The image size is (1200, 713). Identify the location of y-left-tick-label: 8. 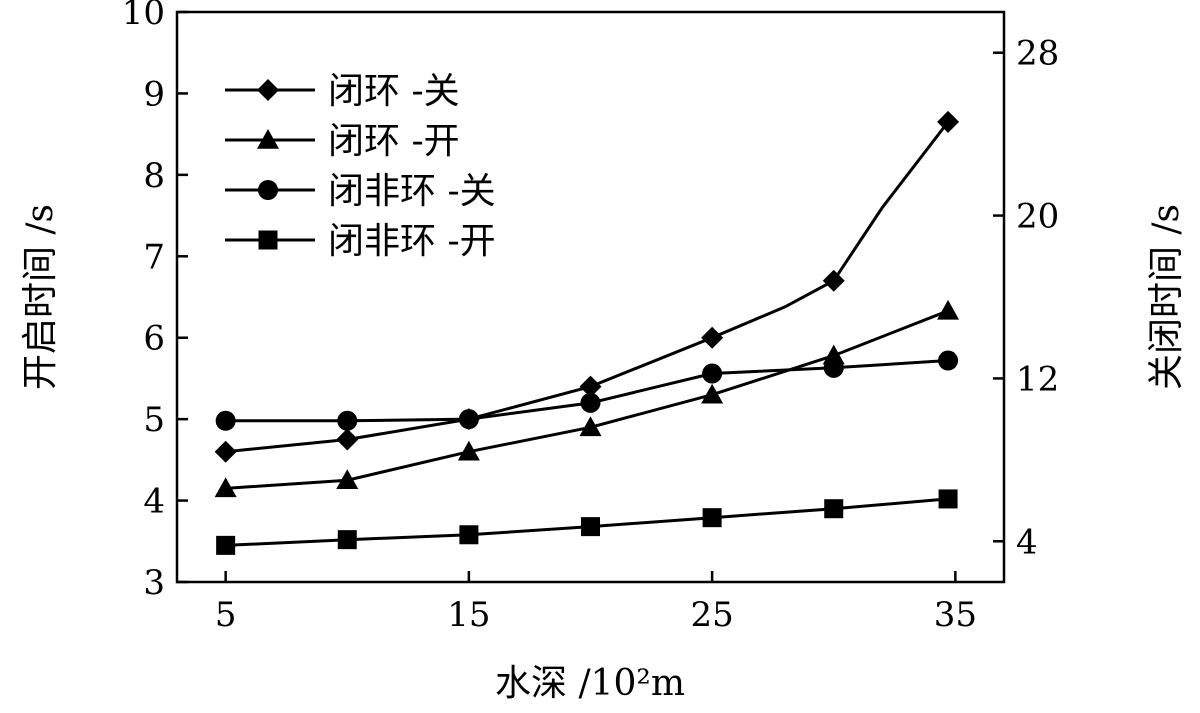
(154, 176).